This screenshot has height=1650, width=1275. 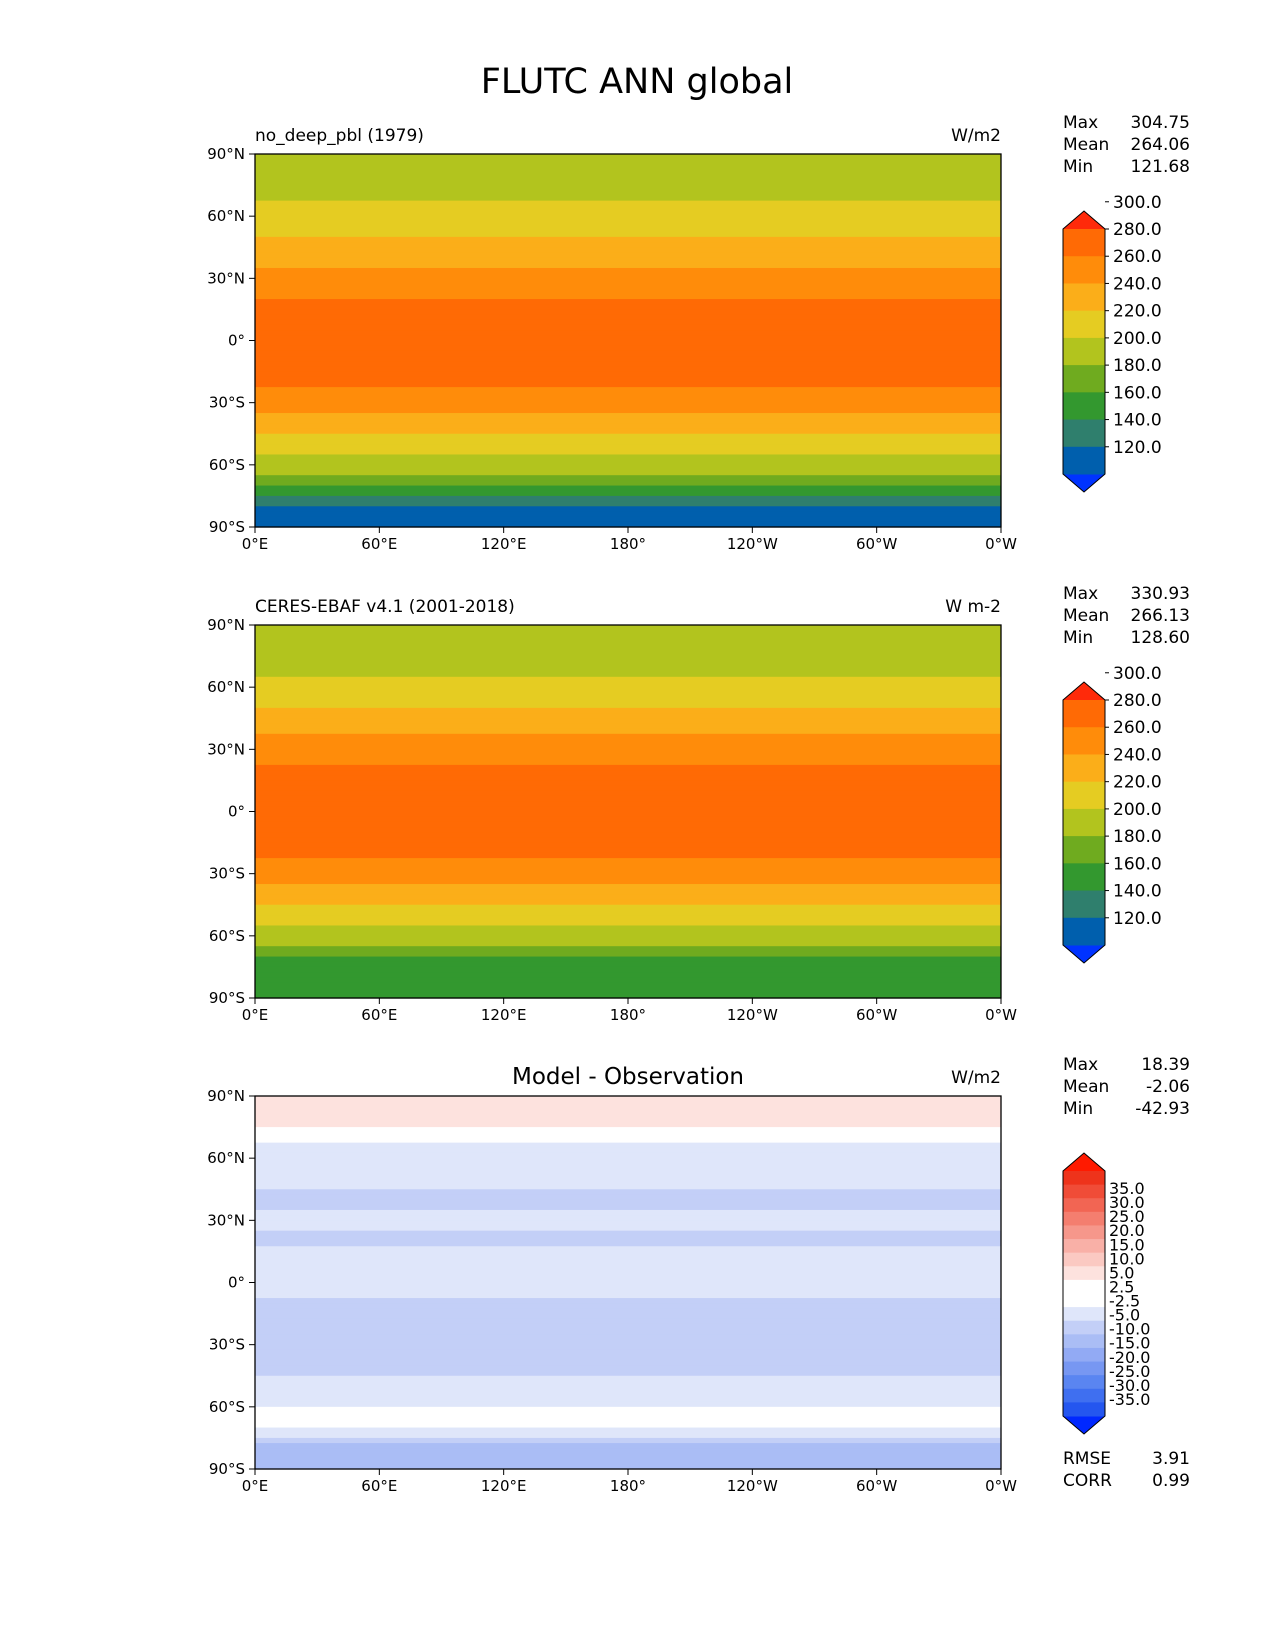 What do you see at coordinates (1129, 1371) in the screenshot?
I see `colorbar-label: -25.0` at bounding box center [1129, 1371].